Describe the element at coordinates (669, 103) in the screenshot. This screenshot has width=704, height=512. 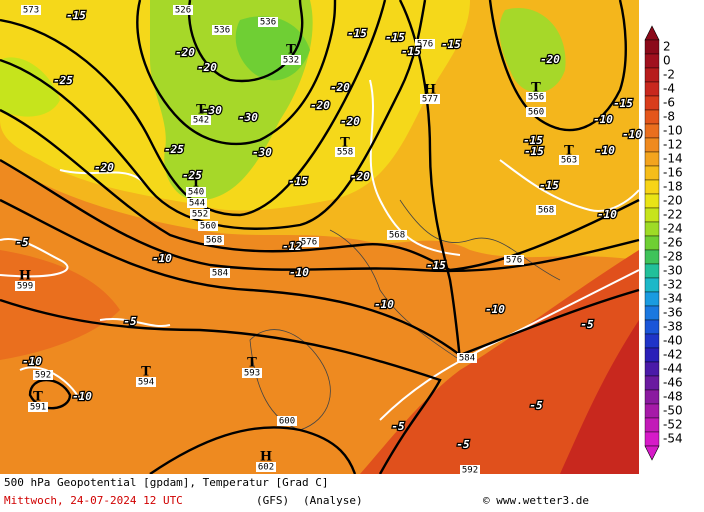
I see `legend-label: -6` at that location.